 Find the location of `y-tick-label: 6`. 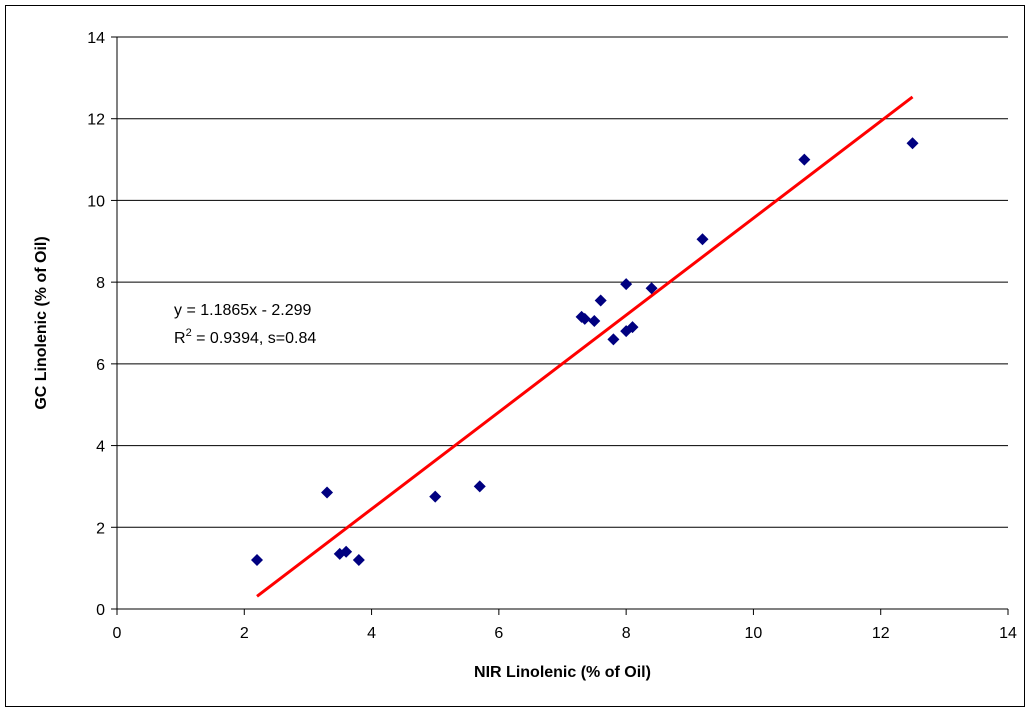

y-tick-label: 6 is located at coordinates (100, 365).